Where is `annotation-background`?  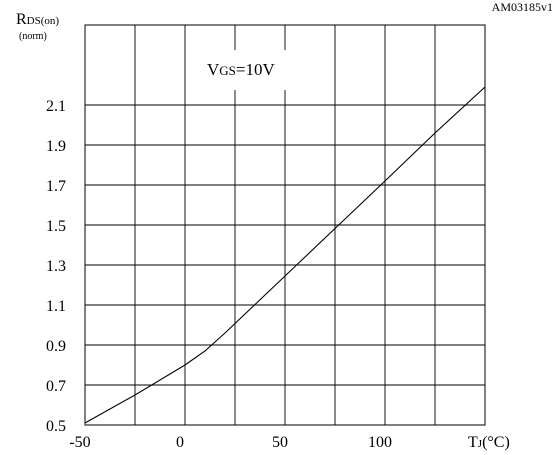
annotation-background is located at coordinates (250, 70).